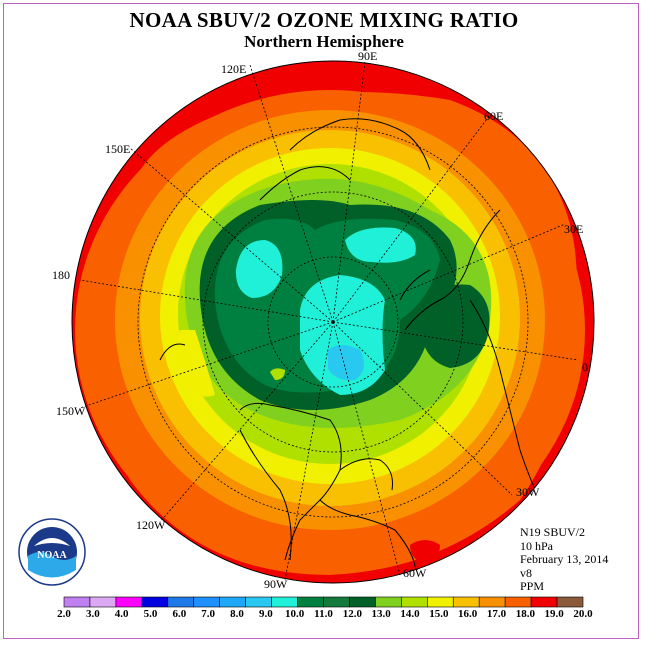 This screenshot has width=648, height=648. I want to click on colorbar-tick-label: 17.0, so click(496, 614).